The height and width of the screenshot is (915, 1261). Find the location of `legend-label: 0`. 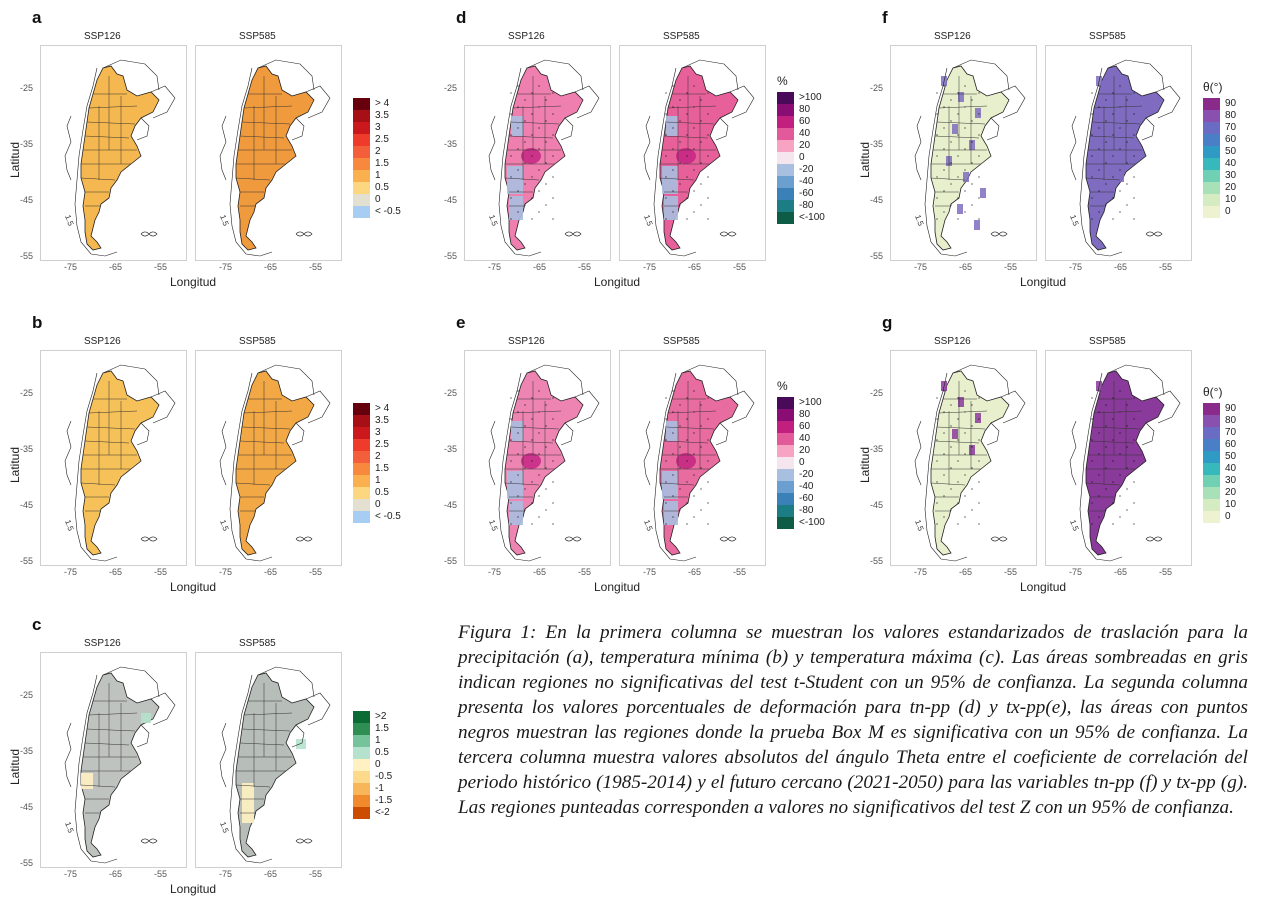

legend-label: 0 is located at coordinates (1228, 517).